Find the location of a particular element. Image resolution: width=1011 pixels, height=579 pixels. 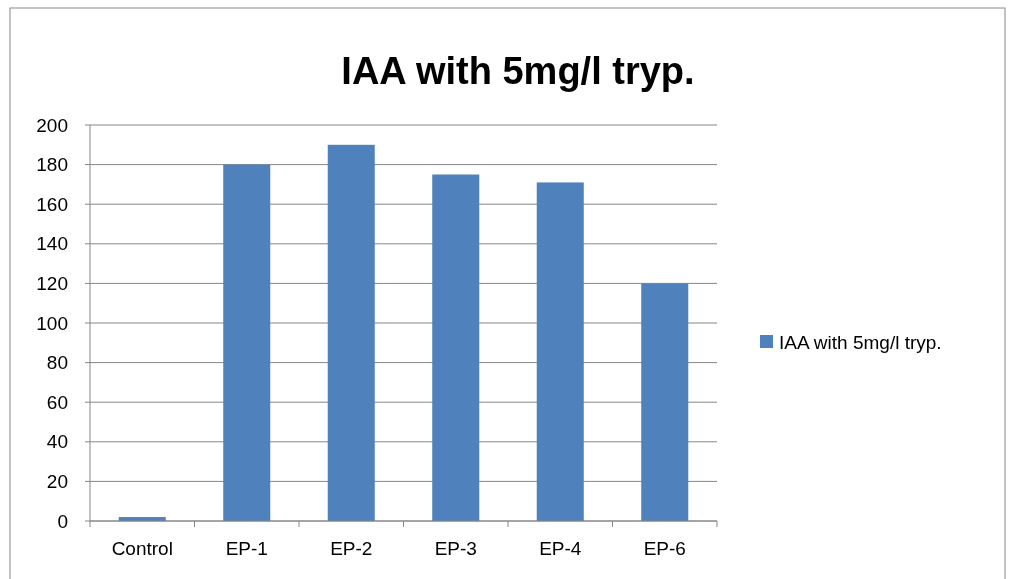

x-tick-label: EP-1 is located at coordinates (246, 548).